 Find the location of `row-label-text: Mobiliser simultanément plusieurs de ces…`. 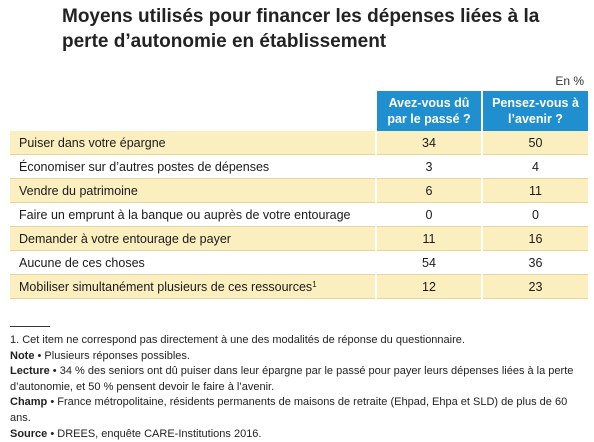

row-label-text: Mobiliser simultanément plusieurs de ces… is located at coordinates (166, 286).